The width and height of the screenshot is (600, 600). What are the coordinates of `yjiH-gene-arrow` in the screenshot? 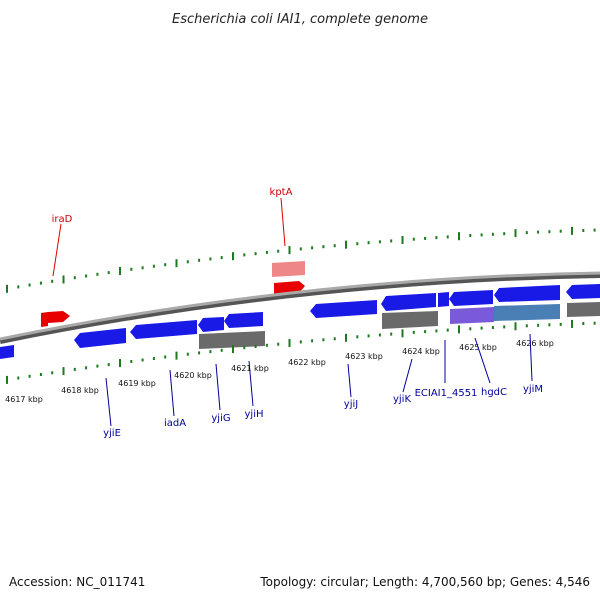 It's located at (243, 320).